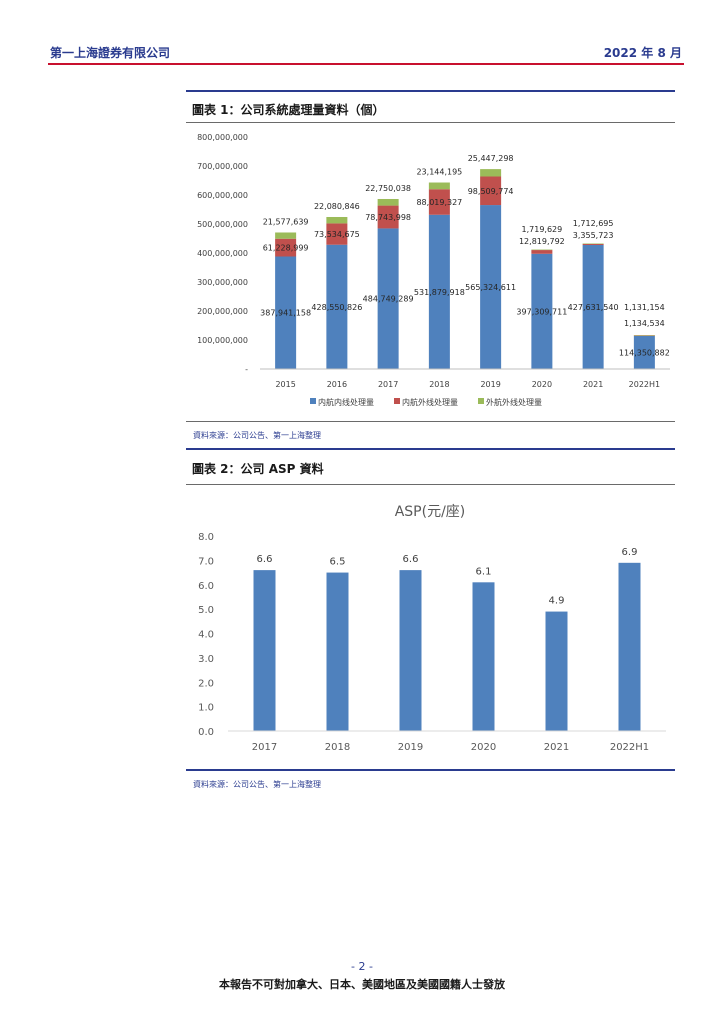  What do you see at coordinates (222, 282) in the screenshot?
I see `y-tick-label: 300,000,000` at bounding box center [222, 282].